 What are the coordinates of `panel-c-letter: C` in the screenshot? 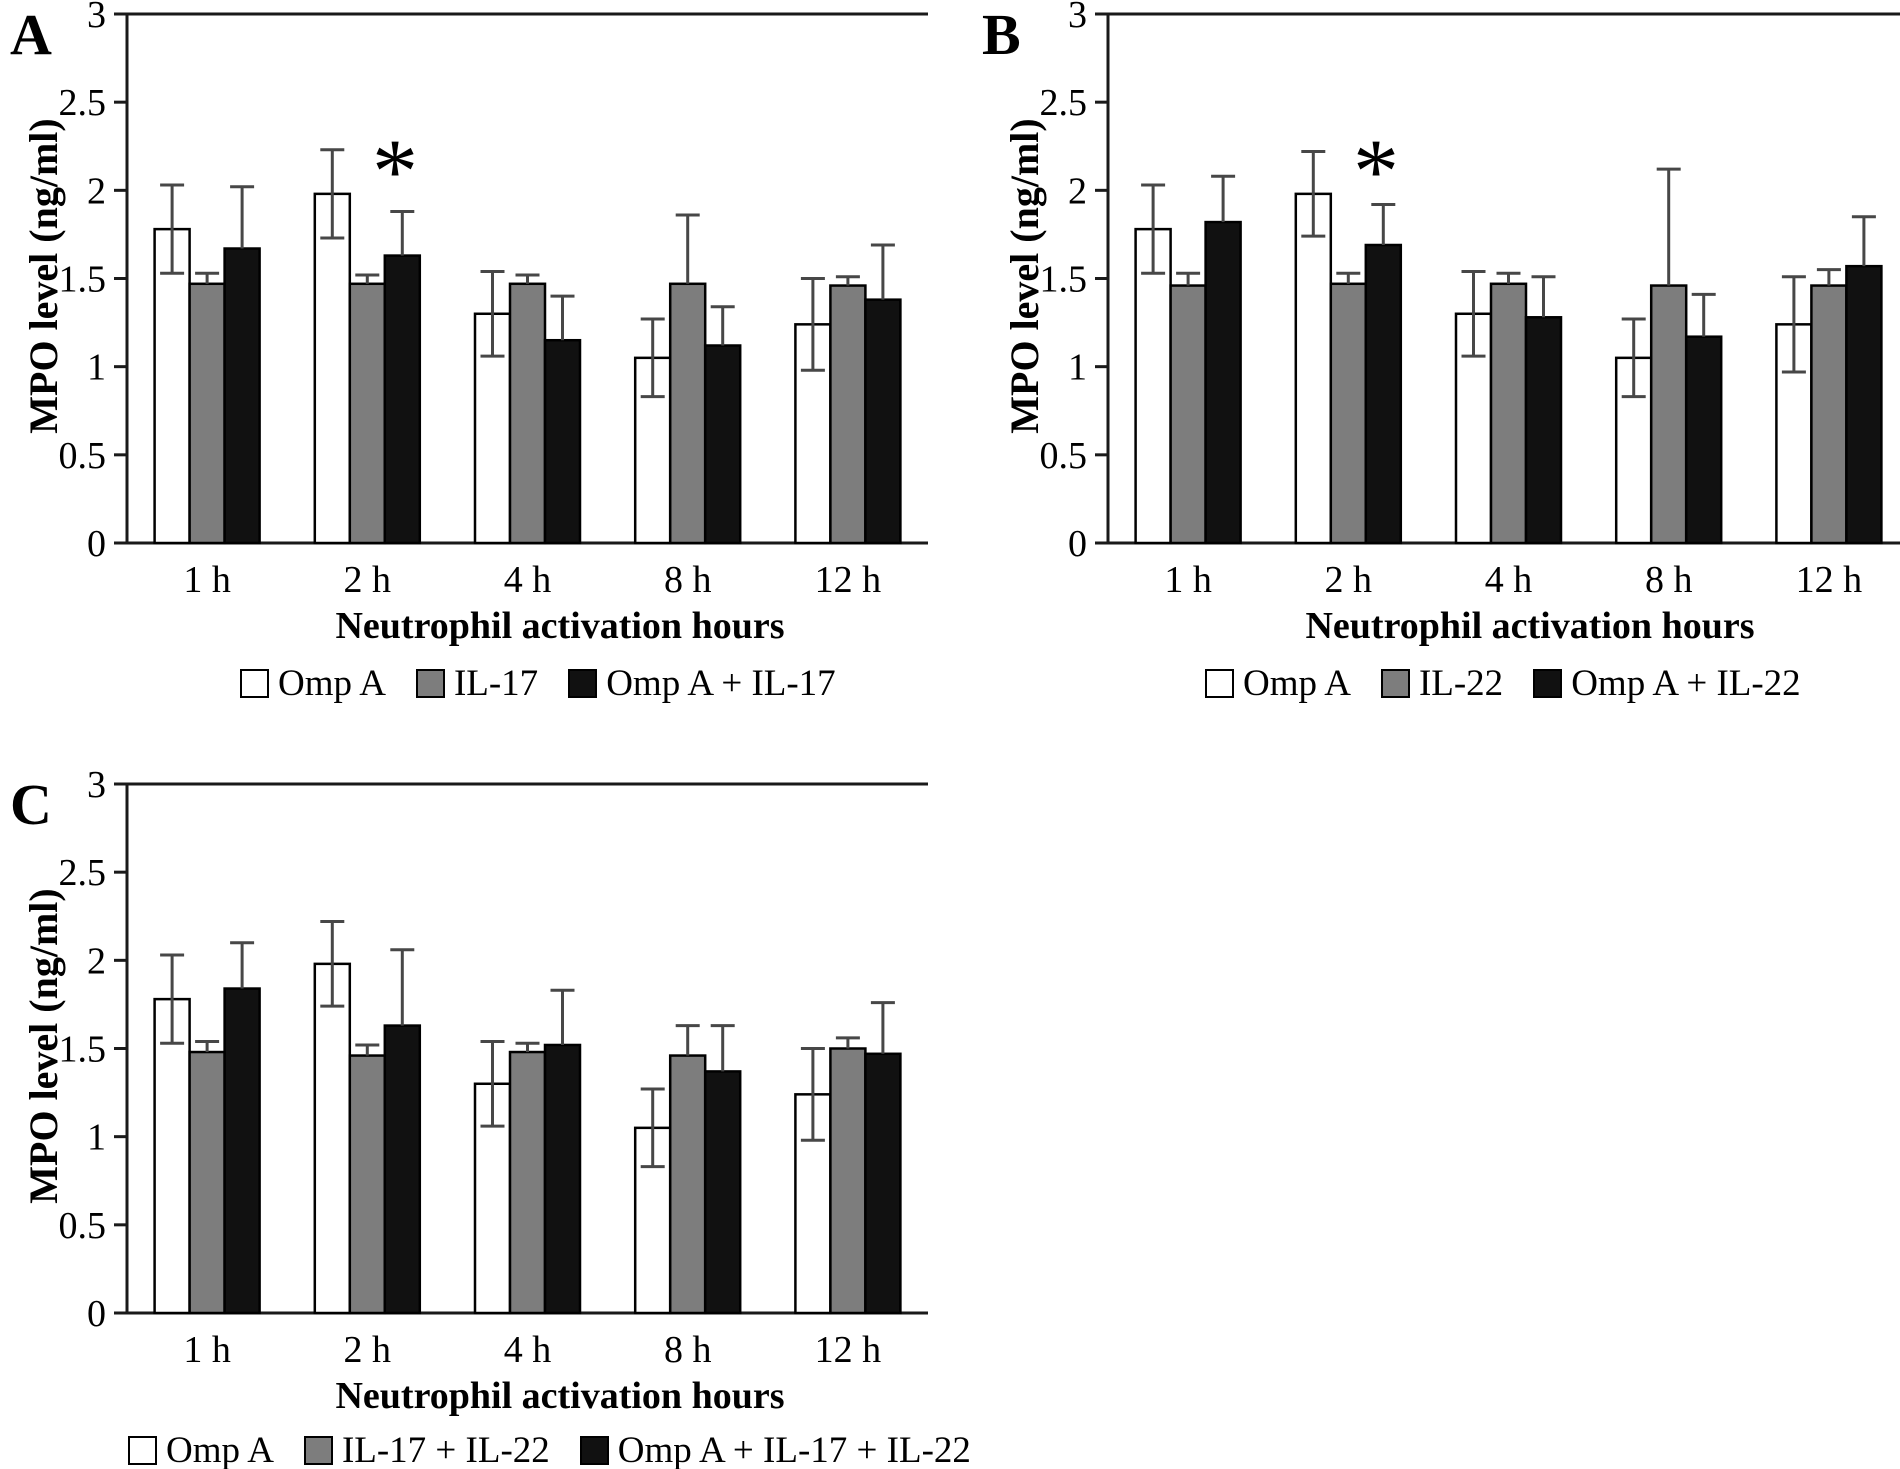 It's located at (31, 804).